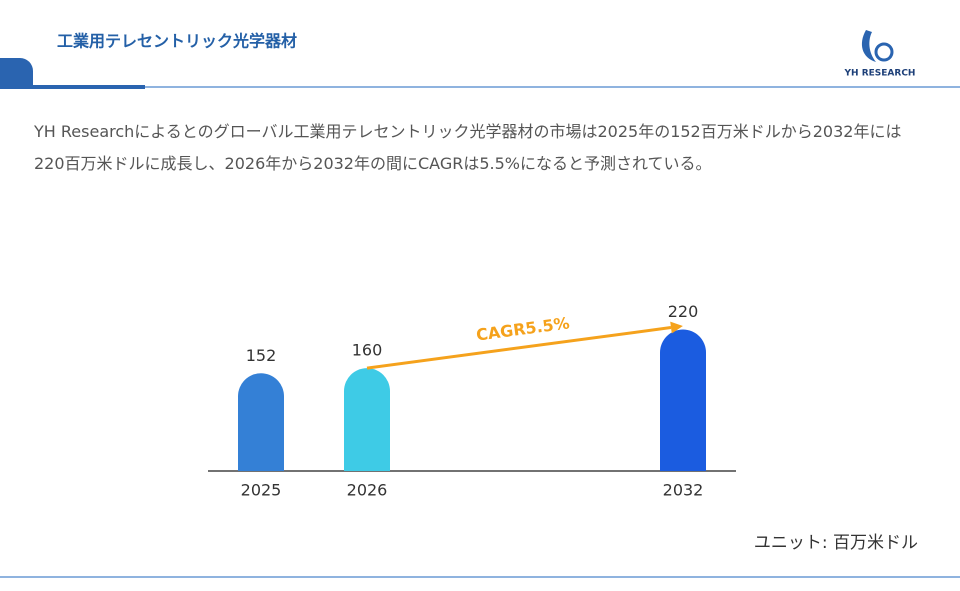 The height and width of the screenshot is (591, 960). I want to click on cagr-label: CAGR5.5%, so click(523, 328).